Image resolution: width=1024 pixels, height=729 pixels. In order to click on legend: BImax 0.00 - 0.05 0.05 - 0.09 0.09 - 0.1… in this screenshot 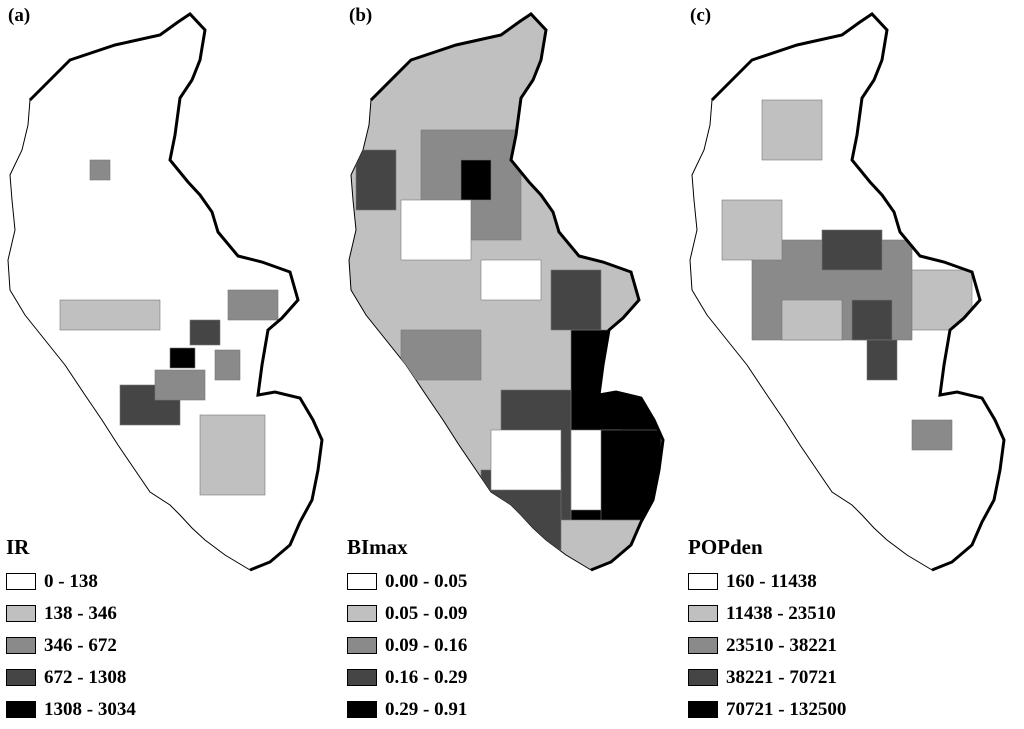, I will do `click(407, 632)`.